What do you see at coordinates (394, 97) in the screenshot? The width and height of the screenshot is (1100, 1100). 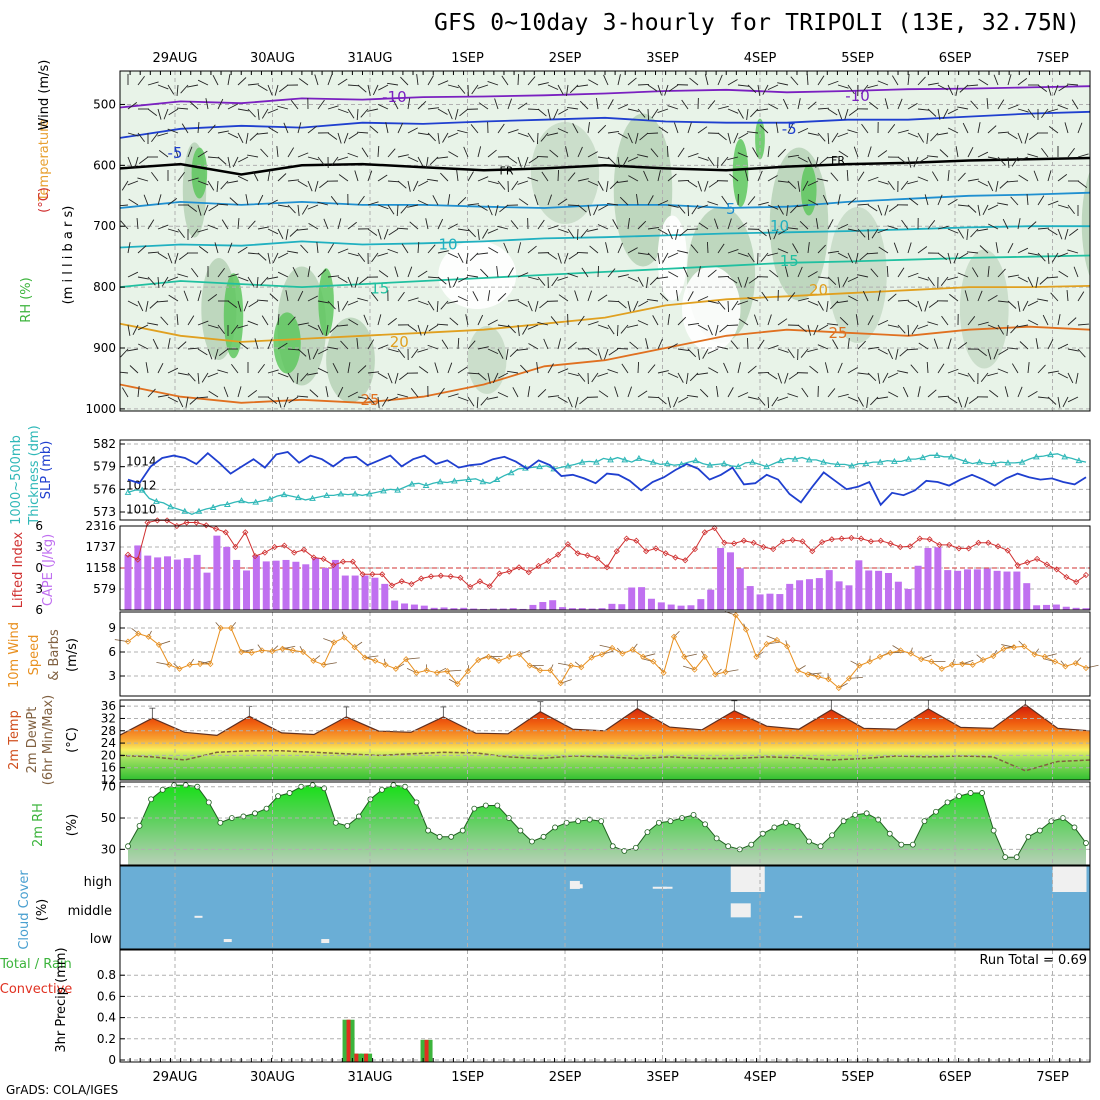 I see `isotherm-label: -10` at bounding box center [394, 97].